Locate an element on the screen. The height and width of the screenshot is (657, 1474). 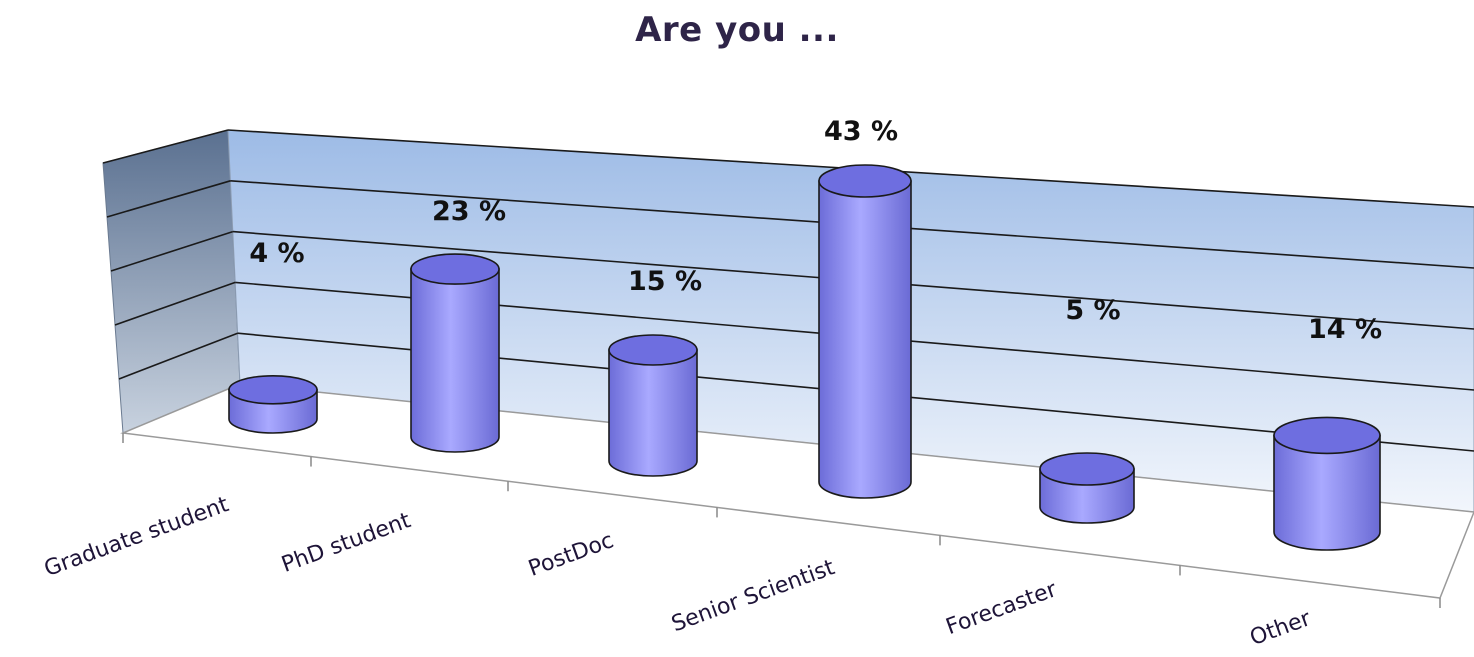
value-label: 14 % is located at coordinates (1345, 329).